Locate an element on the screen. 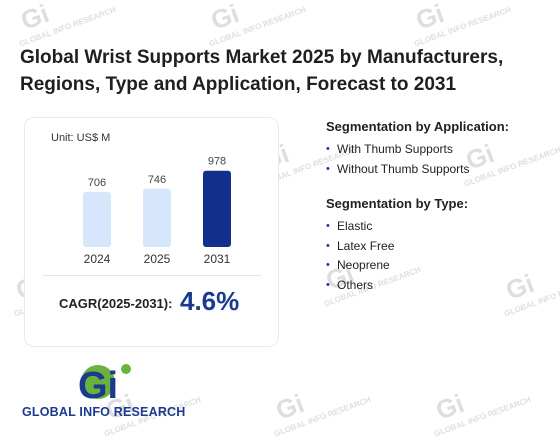  bar-2031 is located at coordinates (217, 208).